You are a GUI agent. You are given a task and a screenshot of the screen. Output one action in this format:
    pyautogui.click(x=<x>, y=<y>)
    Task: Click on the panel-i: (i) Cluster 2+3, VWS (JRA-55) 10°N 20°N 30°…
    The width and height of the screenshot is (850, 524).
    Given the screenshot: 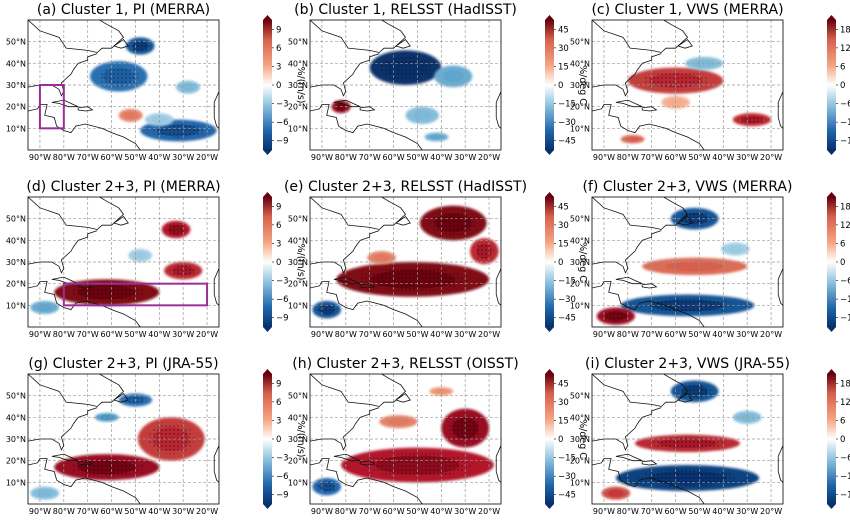 What is the action you would take?
    pyautogui.click(x=710, y=436)
    